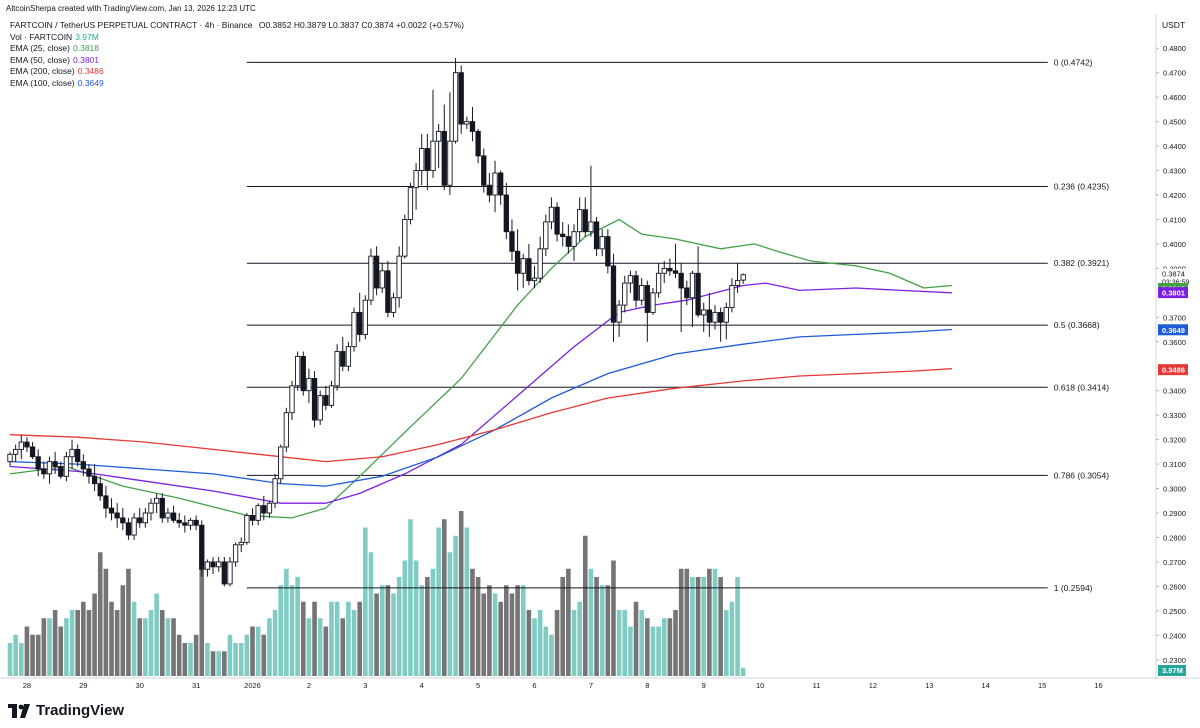  I want to click on indicator-row: Vol · FARTCOIN 3.97M, so click(237, 38).